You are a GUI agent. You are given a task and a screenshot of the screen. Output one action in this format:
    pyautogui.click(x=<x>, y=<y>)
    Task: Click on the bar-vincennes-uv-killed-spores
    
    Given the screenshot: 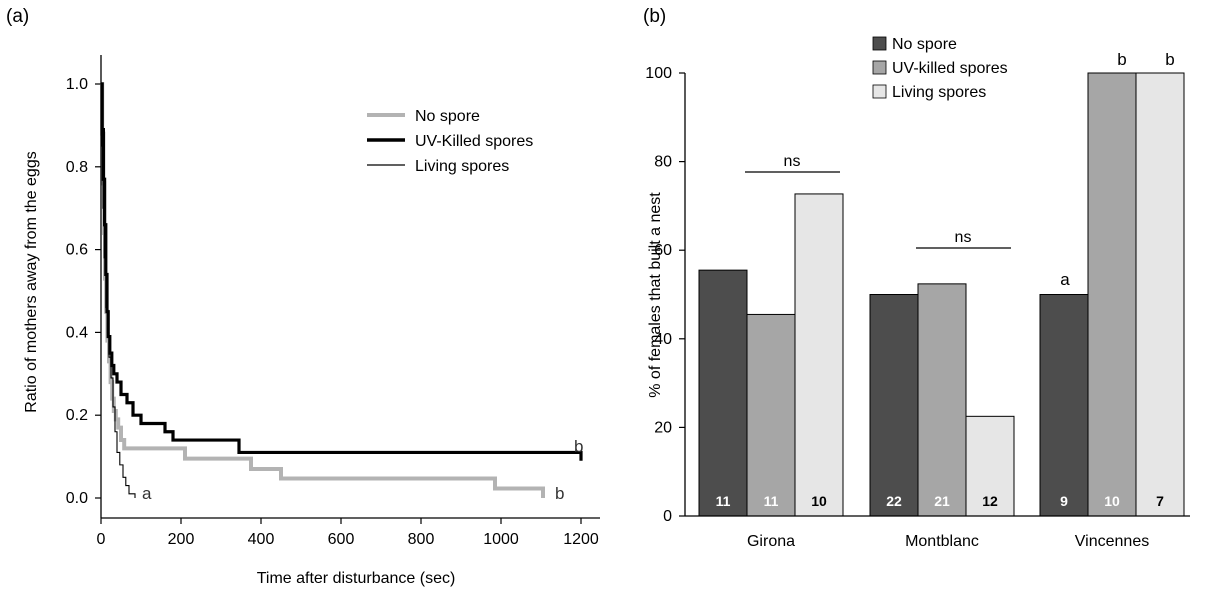 What is the action you would take?
    pyautogui.click(x=1112, y=294)
    